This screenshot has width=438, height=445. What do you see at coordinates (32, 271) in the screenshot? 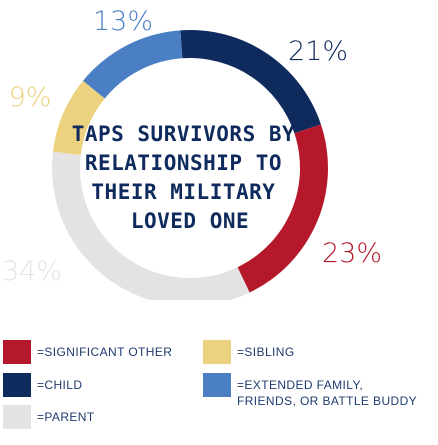
I see `pct-label-parent: 34%` at bounding box center [32, 271].